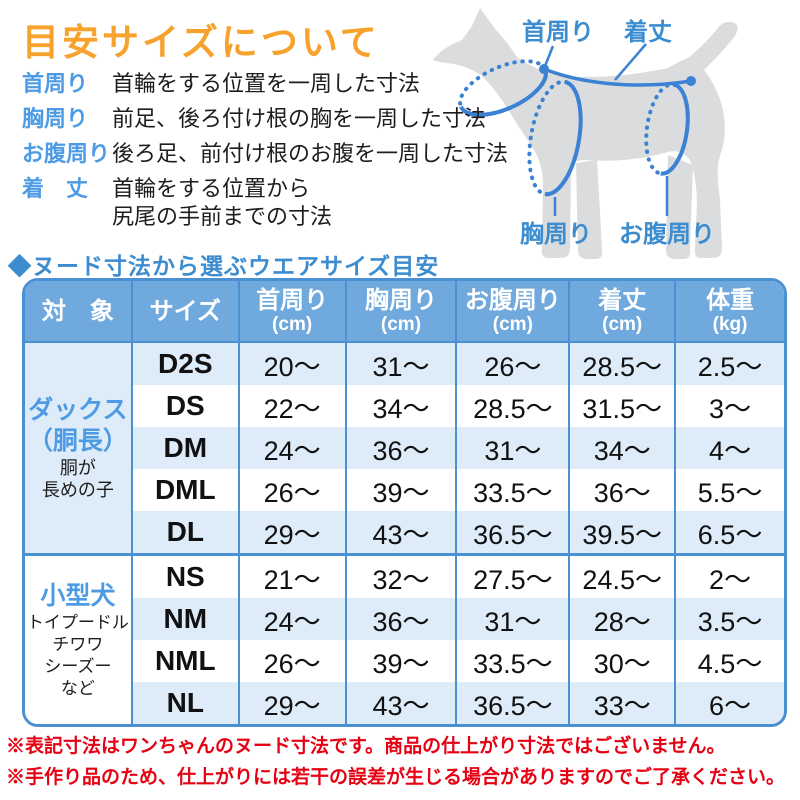 This screenshot has width=800, height=800. What do you see at coordinates (211, 188) in the screenshot?
I see `definition-desc-line: 首輪をする位置から` at bounding box center [211, 188].